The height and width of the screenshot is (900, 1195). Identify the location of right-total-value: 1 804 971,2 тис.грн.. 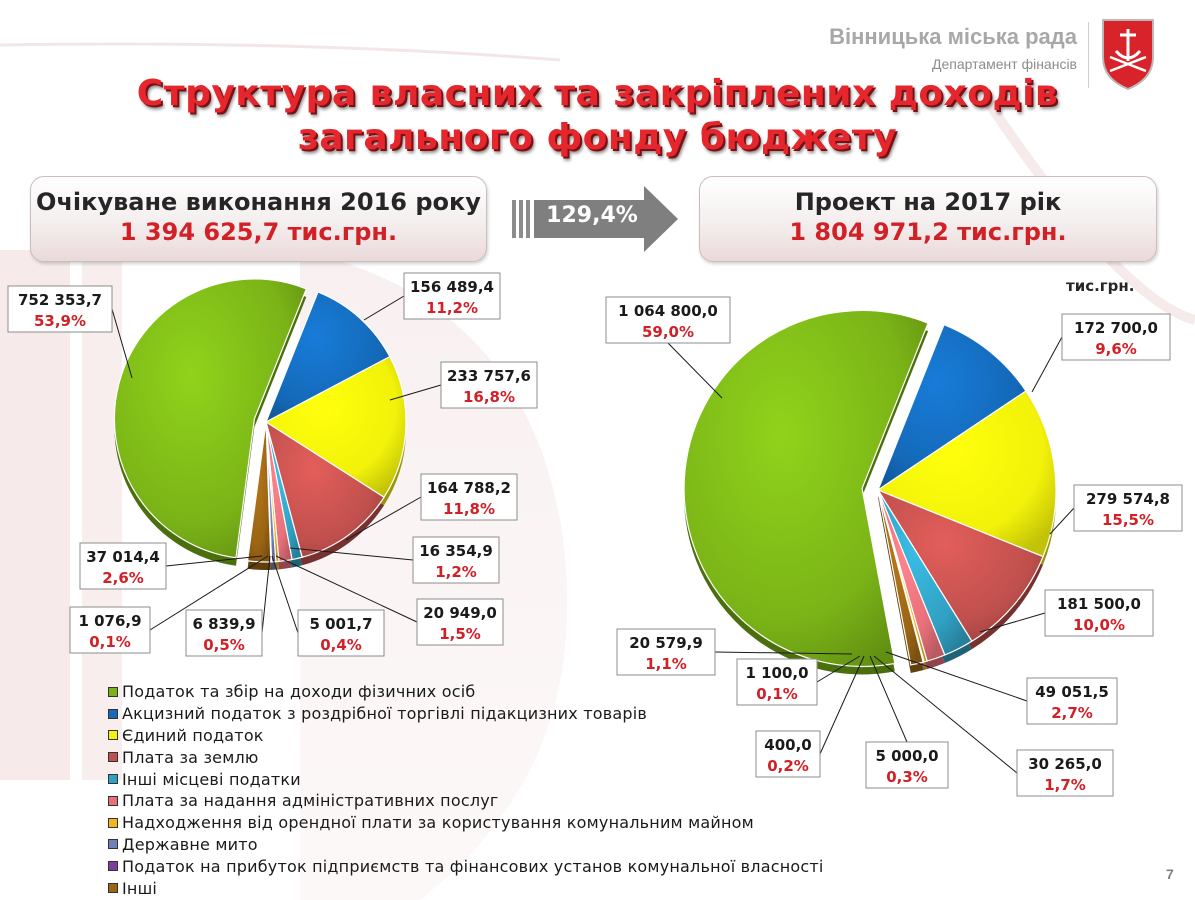
(928, 232).